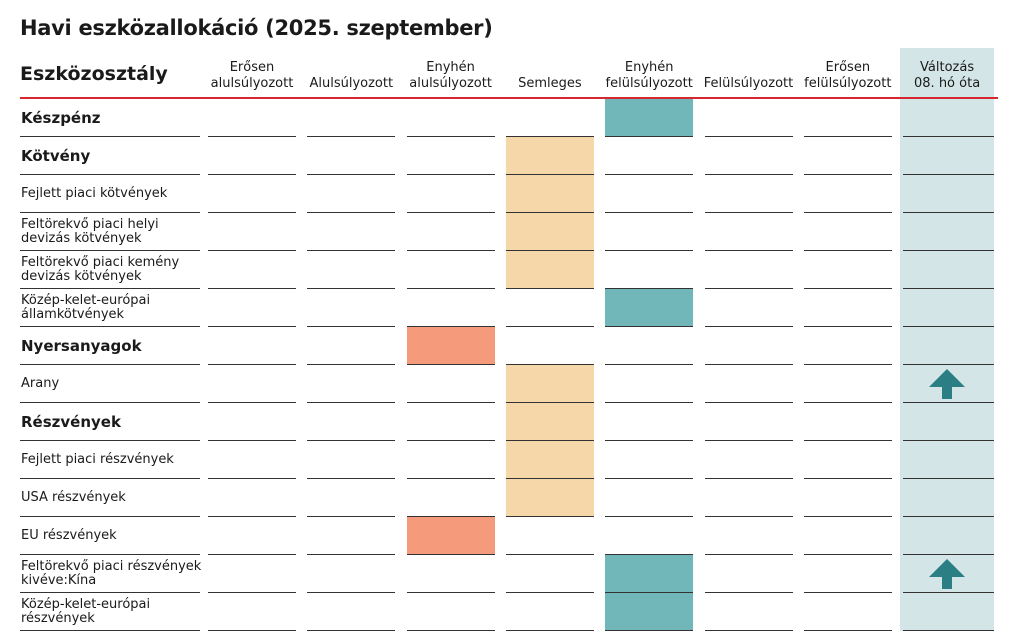  I want to click on row-label: Fejlett piaci részvények, so click(97, 459).